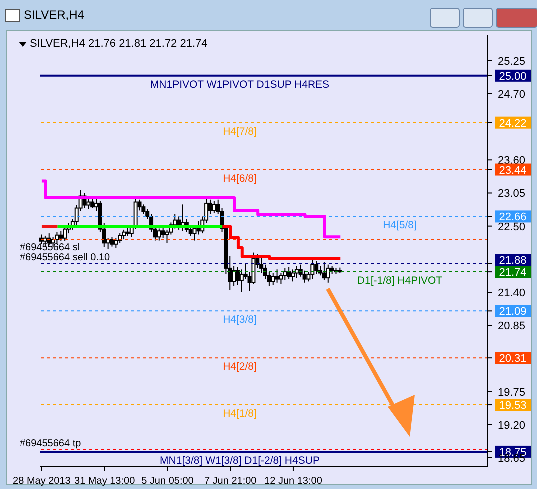  What do you see at coordinates (513, 273) in the screenshot?
I see `y-tick-label: 21.74` at bounding box center [513, 273].